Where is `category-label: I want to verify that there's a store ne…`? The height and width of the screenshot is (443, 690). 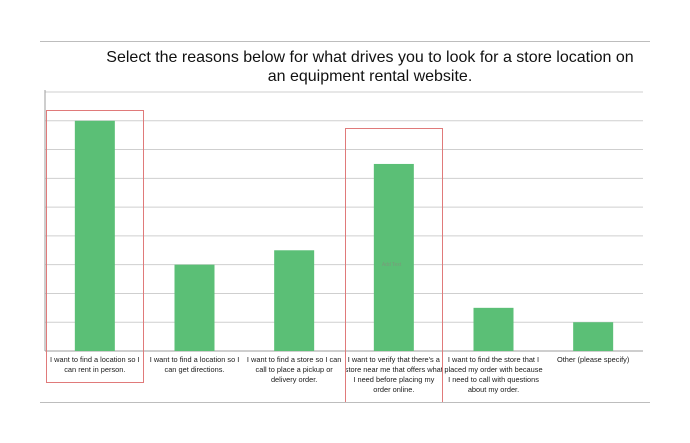
category-label: I want to verify that there's a store ne… is located at coordinates (393, 374).